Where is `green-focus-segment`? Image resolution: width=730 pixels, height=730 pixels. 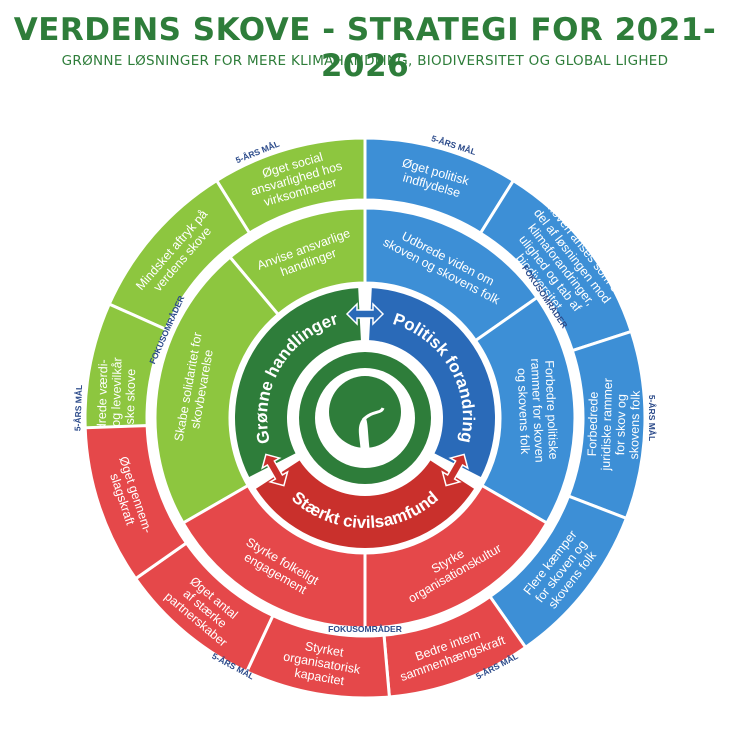
green-focus-segment is located at coordinates (217, 390).